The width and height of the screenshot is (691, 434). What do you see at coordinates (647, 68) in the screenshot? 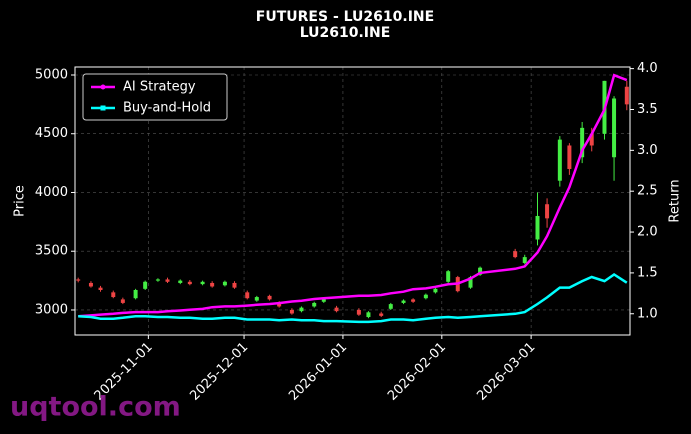
I see `y2-tick-label: 4.0` at bounding box center [647, 68].